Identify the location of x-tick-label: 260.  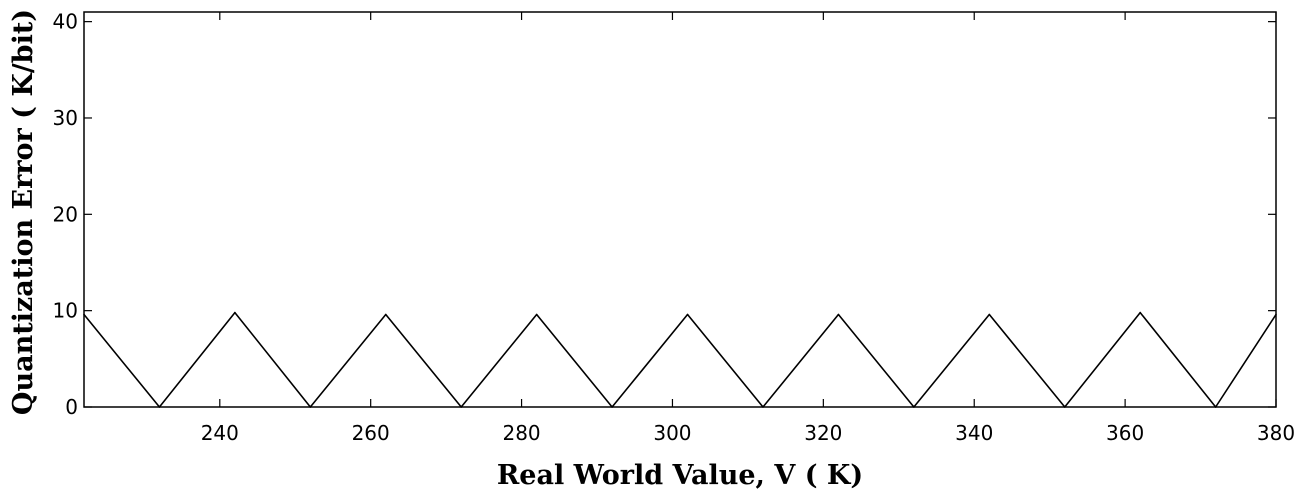
(371, 433).